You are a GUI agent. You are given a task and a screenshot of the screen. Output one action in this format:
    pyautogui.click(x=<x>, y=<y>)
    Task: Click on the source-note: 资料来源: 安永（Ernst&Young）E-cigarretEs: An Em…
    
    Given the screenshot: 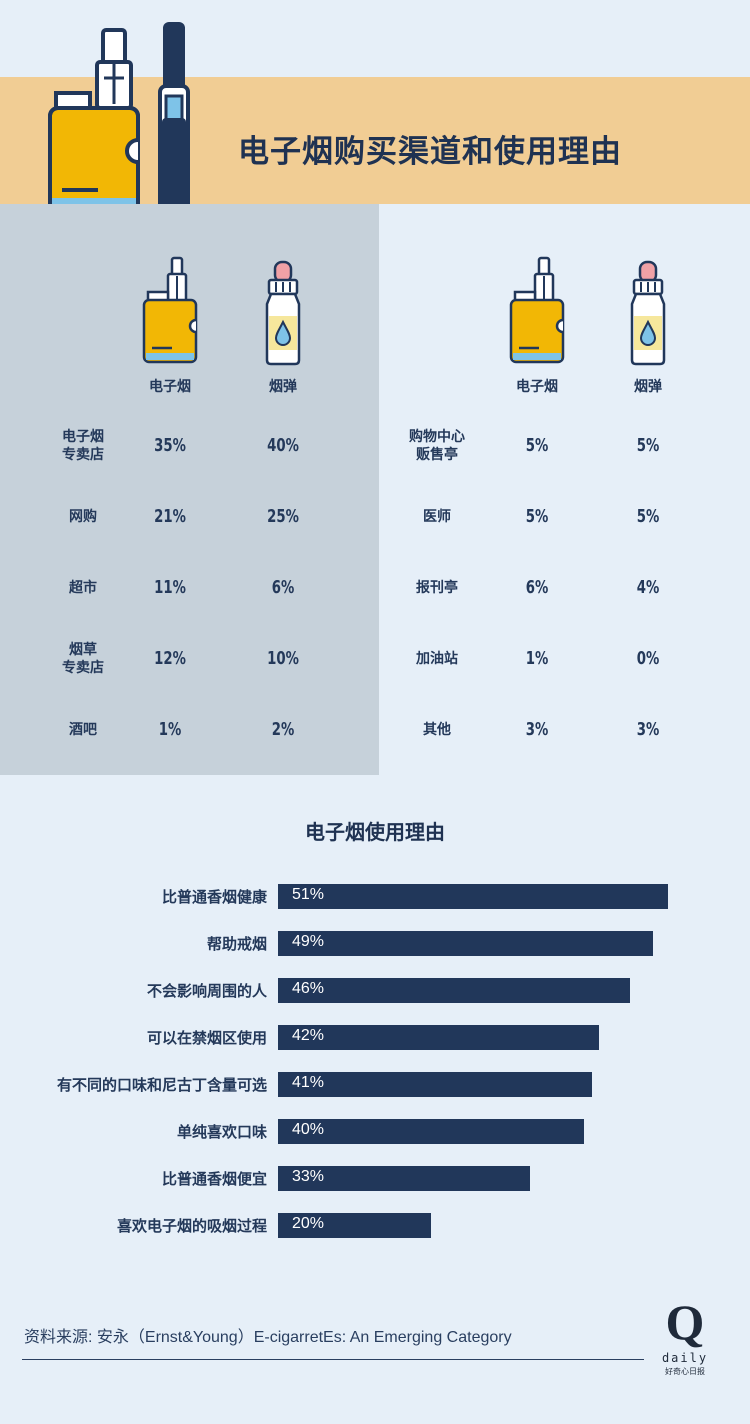 What is the action you would take?
    pyautogui.click(x=268, y=1337)
    